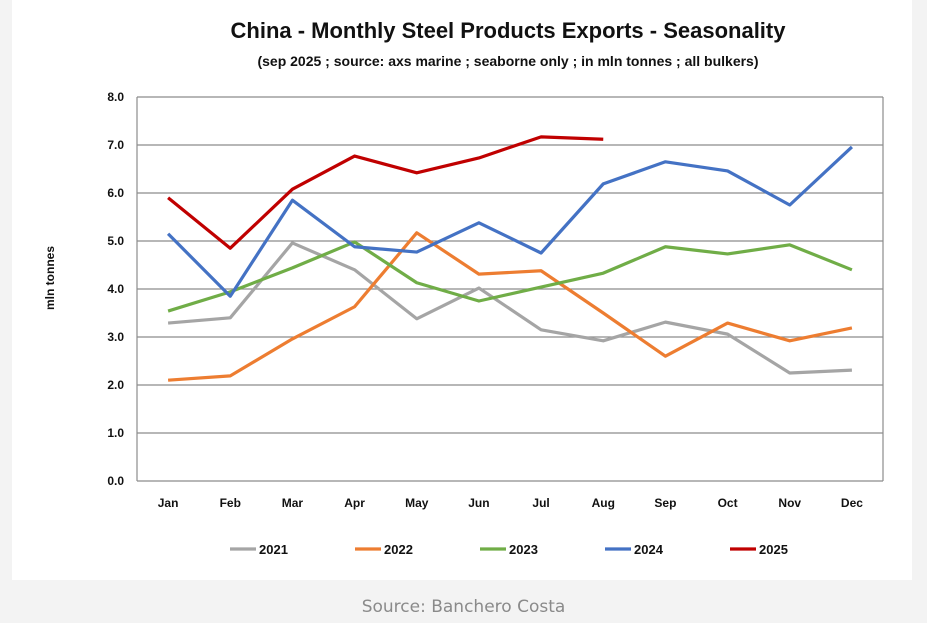 The width and height of the screenshot is (927, 623). Describe the element at coordinates (852, 503) in the screenshot. I see `x-tick-label: Dec` at that location.